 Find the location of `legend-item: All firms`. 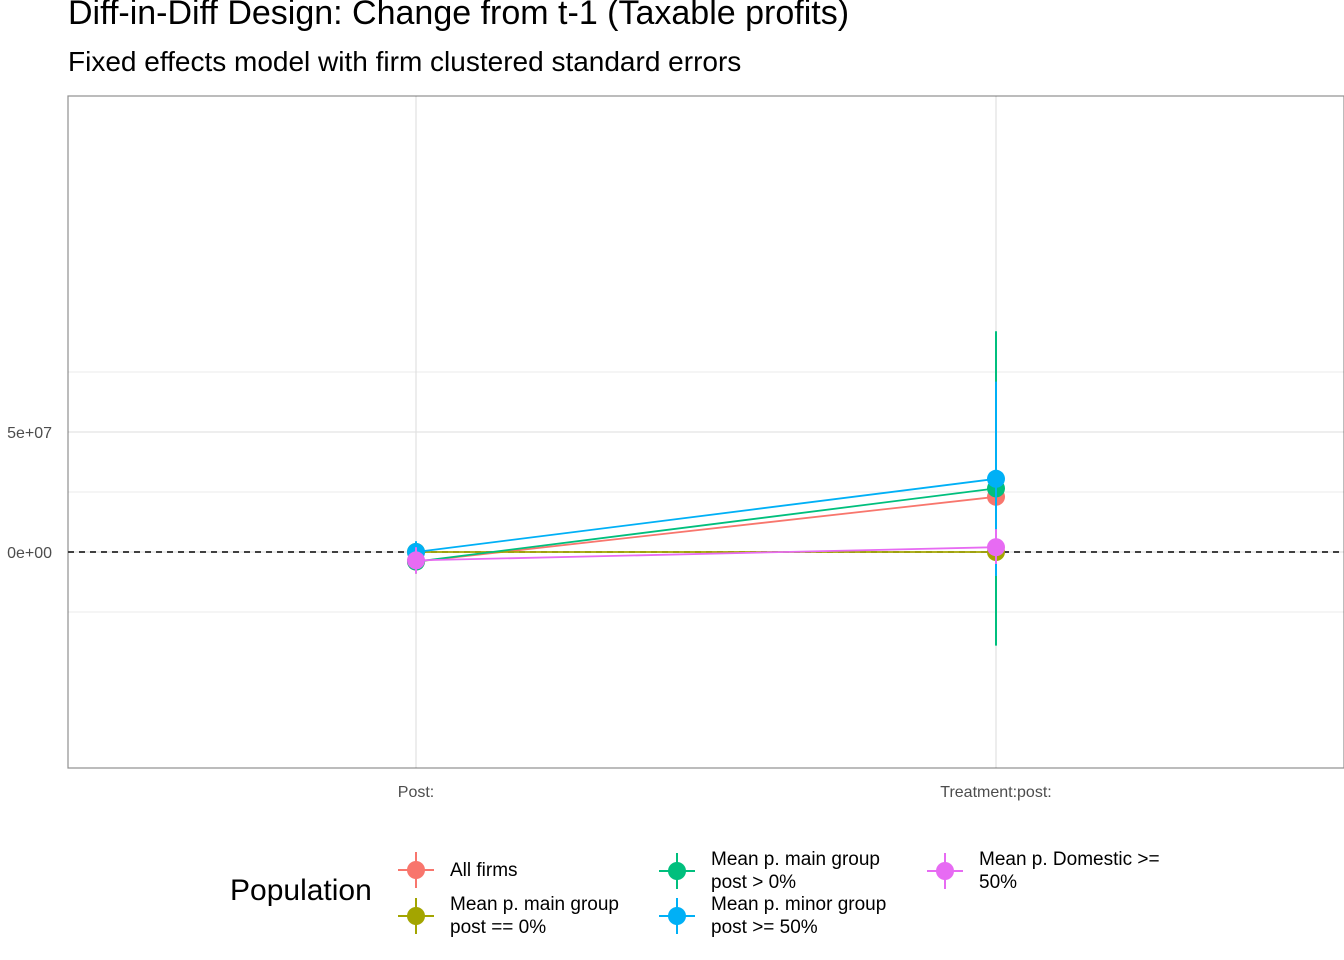

legend-item: All firms is located at coordinates (457, 870).